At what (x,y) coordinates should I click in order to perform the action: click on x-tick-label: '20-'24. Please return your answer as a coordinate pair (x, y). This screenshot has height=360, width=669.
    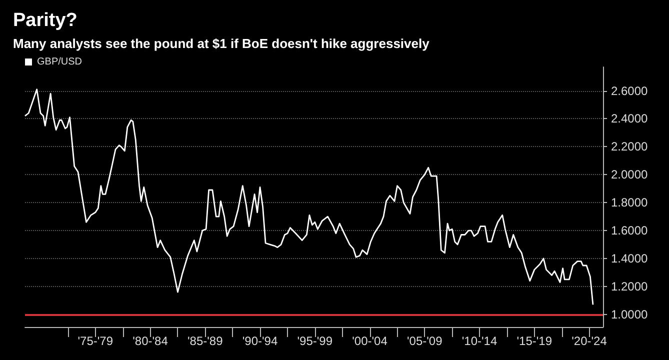
    Looking at the image, I should click on (590, 341).